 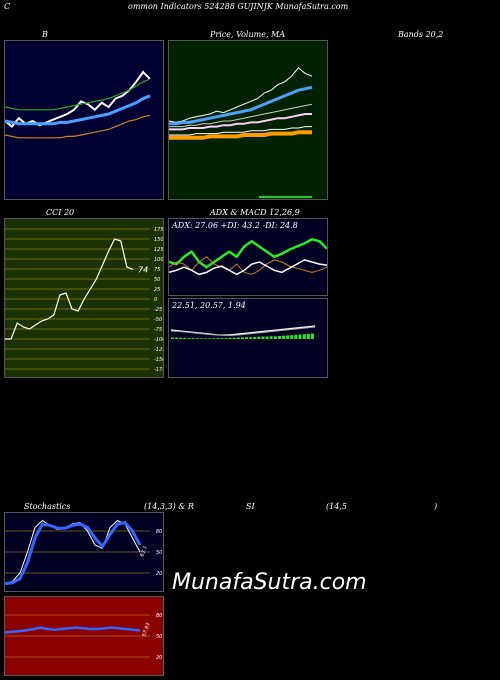 I want to click on rsi-tick-label: 80, so click(x=159, y=616).